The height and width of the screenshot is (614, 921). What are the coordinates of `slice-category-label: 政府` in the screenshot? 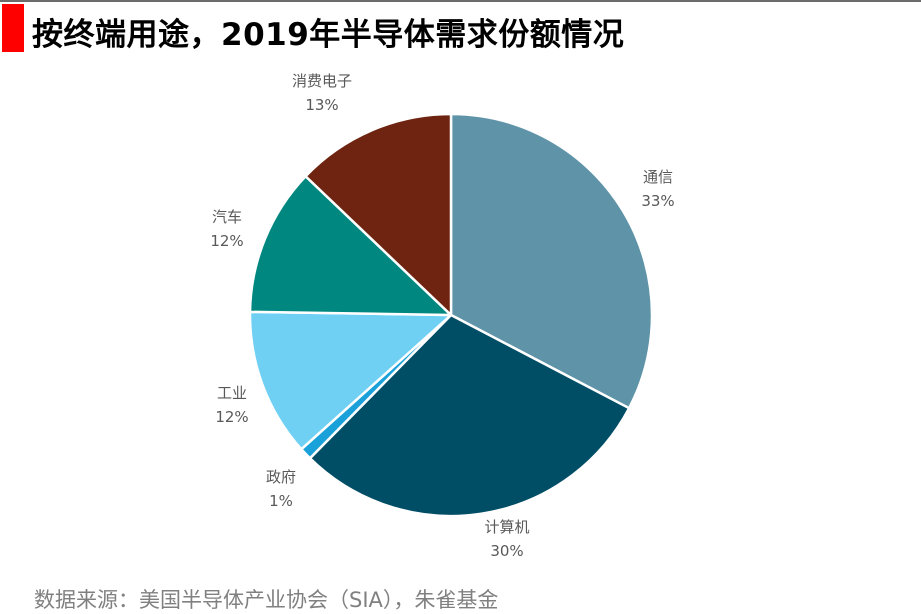 It's located at (281, 477).